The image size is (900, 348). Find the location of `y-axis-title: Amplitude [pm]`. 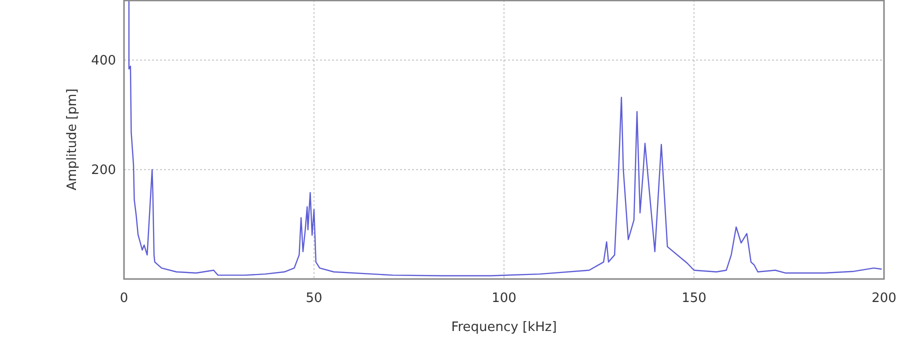

y-axis-title: Amplitude [pm] is located at coordinates (72, 139).